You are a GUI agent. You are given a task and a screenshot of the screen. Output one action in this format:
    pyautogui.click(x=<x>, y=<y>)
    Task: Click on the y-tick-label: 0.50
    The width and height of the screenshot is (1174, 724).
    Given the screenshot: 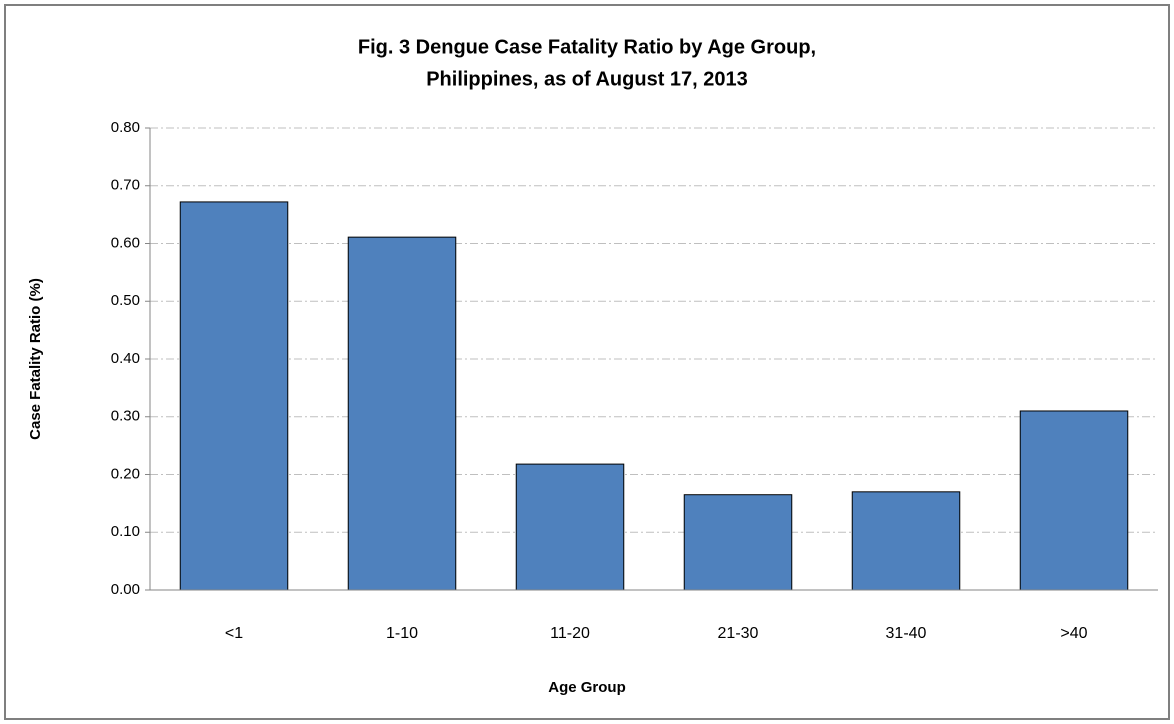 What is the action you would take?
    pyautogui.click(x=125, y=300)
    